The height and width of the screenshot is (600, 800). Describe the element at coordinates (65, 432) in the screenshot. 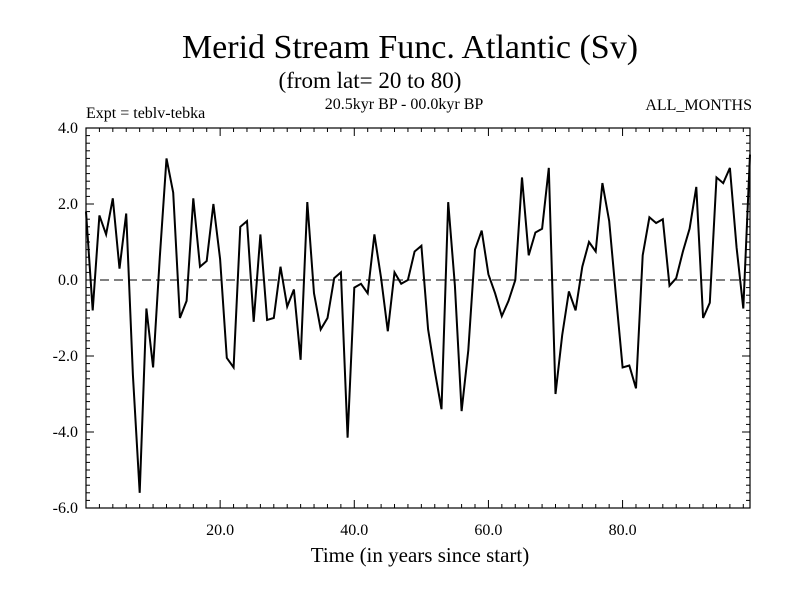

I see `y-tick-label: -4.0` at that location.